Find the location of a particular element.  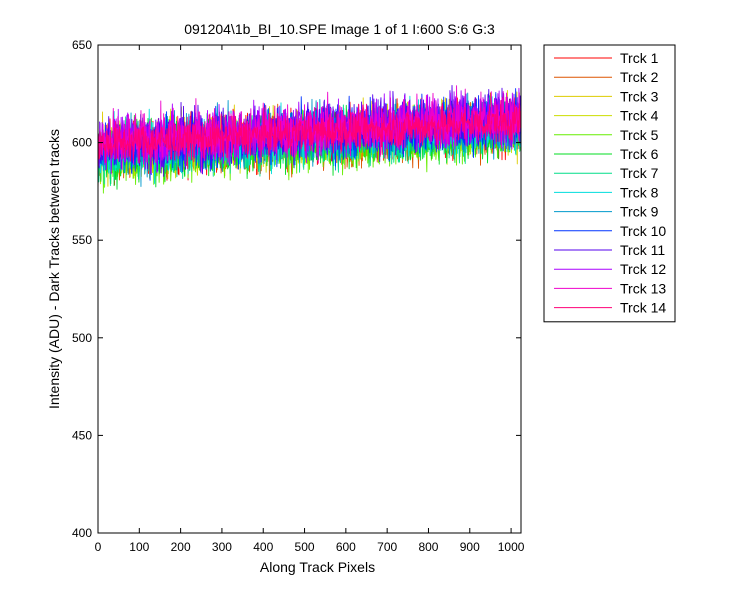

x-tick-label: 100 is located at coordinates (139, 547).